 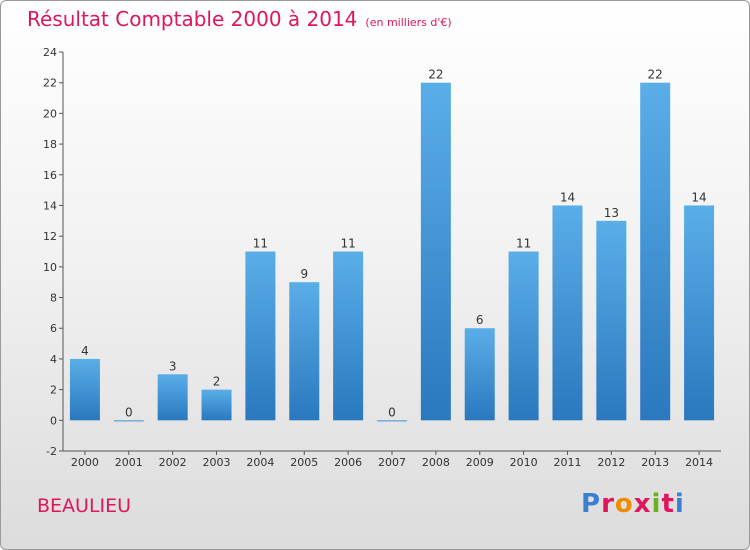 What do you see at coordinates (668, 504) in the screenshot?
I see `logo-letter: t` at bounding box center [668, 504].